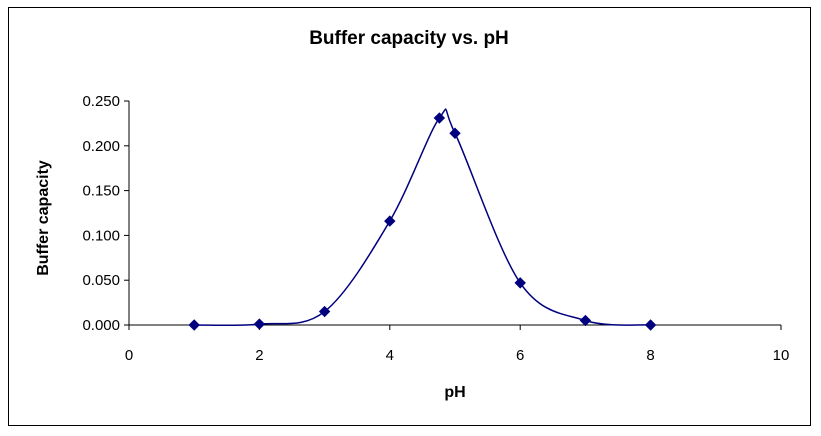 The height and width of the screenshot is (436, 821). What do you see at coordinates (101, 101) in the screenshot?
I see `y-tick-label: 0.250` at bounding box center [101, 101].